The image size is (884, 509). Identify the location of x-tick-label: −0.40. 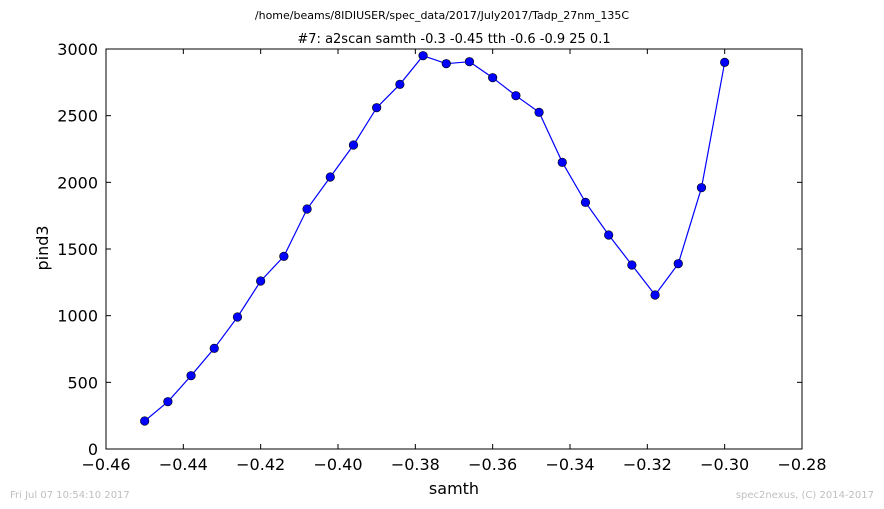
(337, 464).